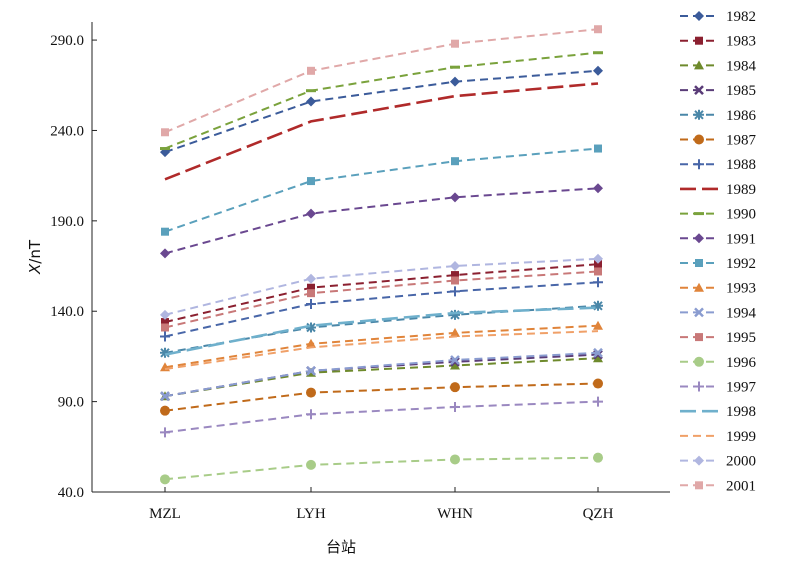  I want to click on series-line-1989, so click(381, 131).